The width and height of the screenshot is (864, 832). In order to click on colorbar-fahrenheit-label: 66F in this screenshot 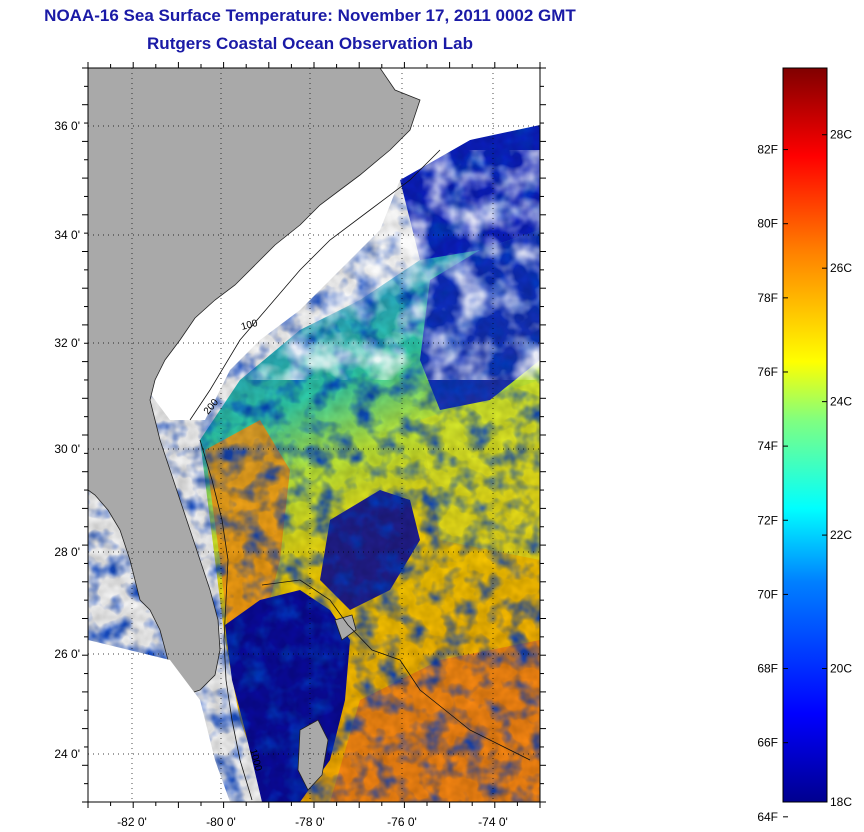, I will do `click(767, 743)`.